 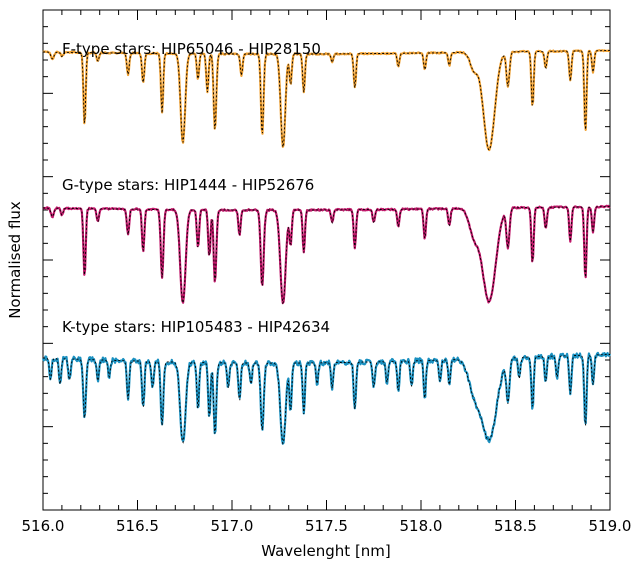 I want to click on x-tick-label: 518.0, so click(x=421, y=526).